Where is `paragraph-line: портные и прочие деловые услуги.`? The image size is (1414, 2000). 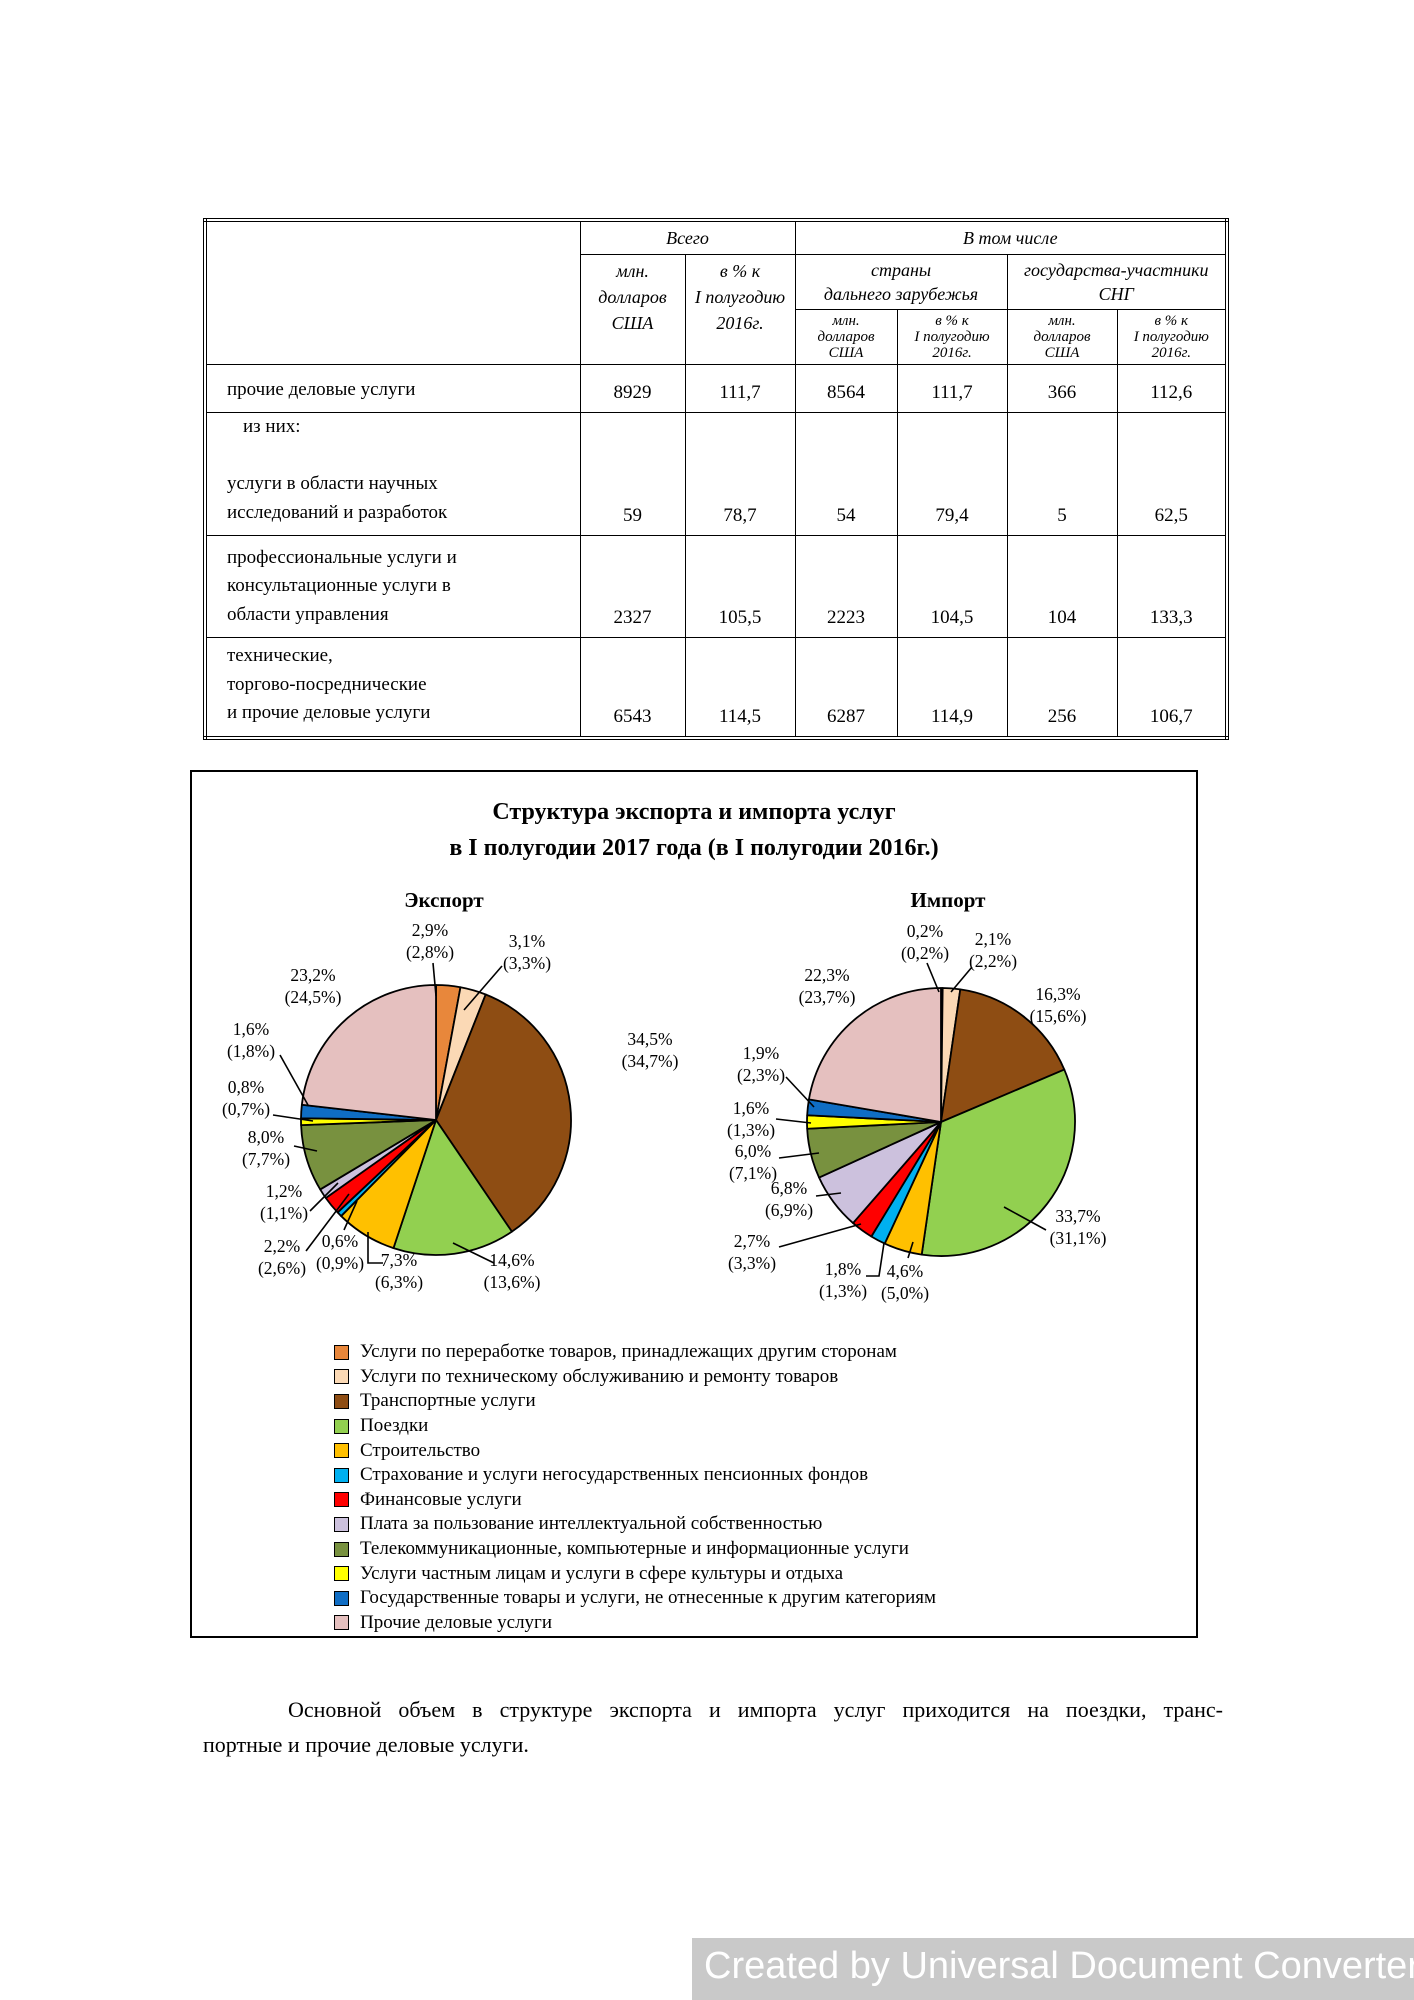 paragraph-line: портные и прочие деловые услуги. is located at coordinates (366, 1744).